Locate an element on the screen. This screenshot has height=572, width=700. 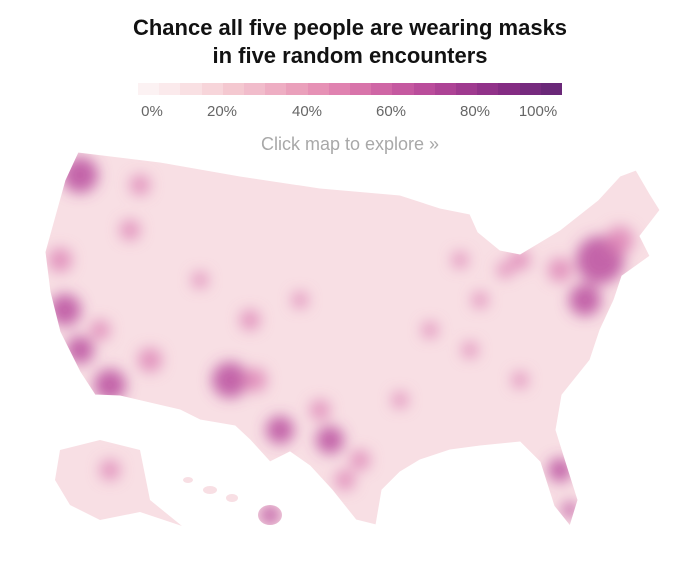
color-legend is located at coordinates (350, 89).